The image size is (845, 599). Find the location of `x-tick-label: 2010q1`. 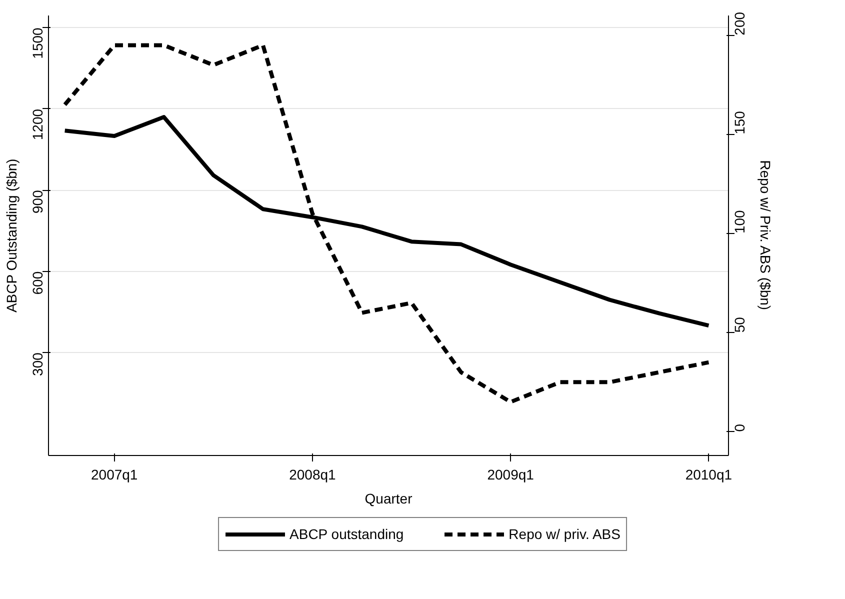

x-tick-label: 2010q1 is located at coordinates (708, 474).